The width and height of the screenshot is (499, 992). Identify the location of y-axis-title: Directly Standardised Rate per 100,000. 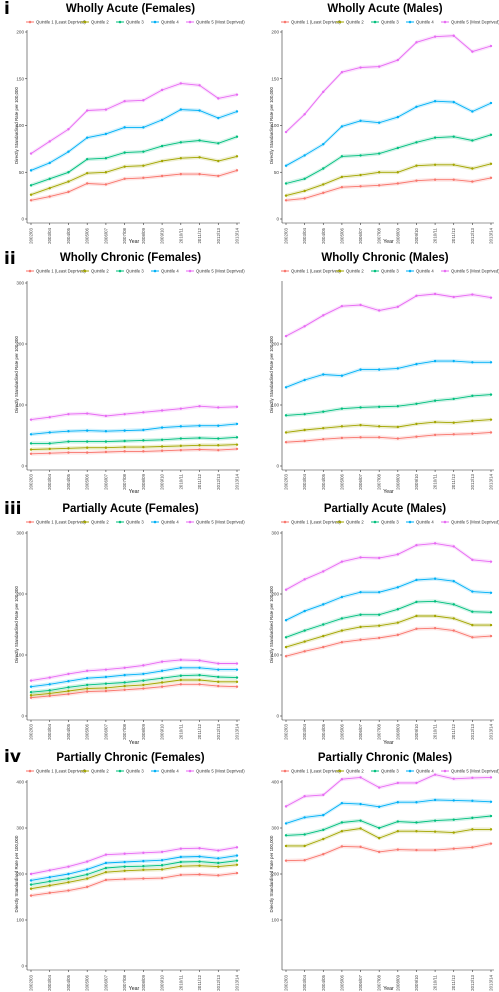
(16, 125).